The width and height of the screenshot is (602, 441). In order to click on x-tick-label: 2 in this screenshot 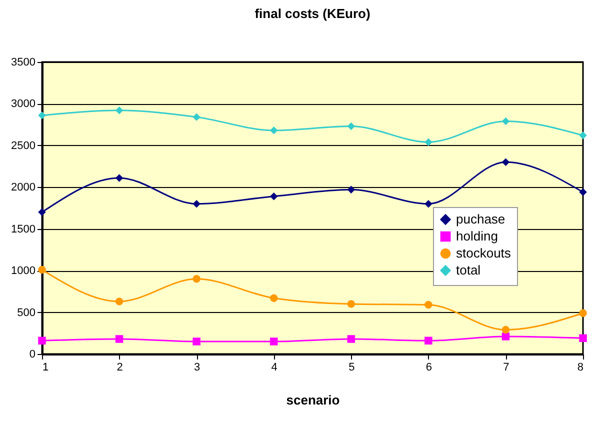, I will do `click(119, 368)`.